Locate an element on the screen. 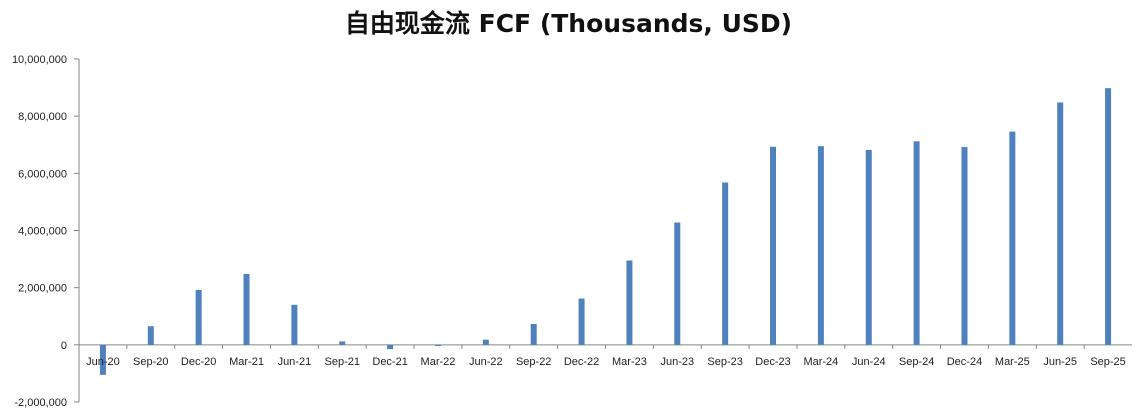  x-tick-label: Sep-23 is located at coordinates (724, 362).